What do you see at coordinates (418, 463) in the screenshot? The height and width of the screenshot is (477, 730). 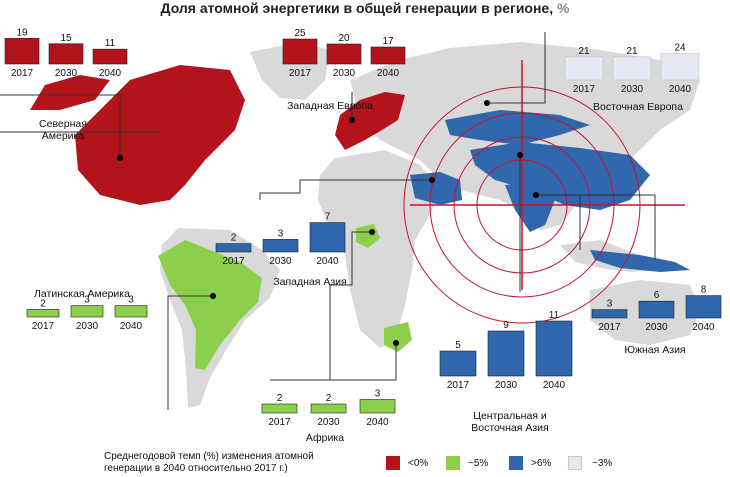 I see `legend-label-neg: <0%` at bounding box center [418, 463].